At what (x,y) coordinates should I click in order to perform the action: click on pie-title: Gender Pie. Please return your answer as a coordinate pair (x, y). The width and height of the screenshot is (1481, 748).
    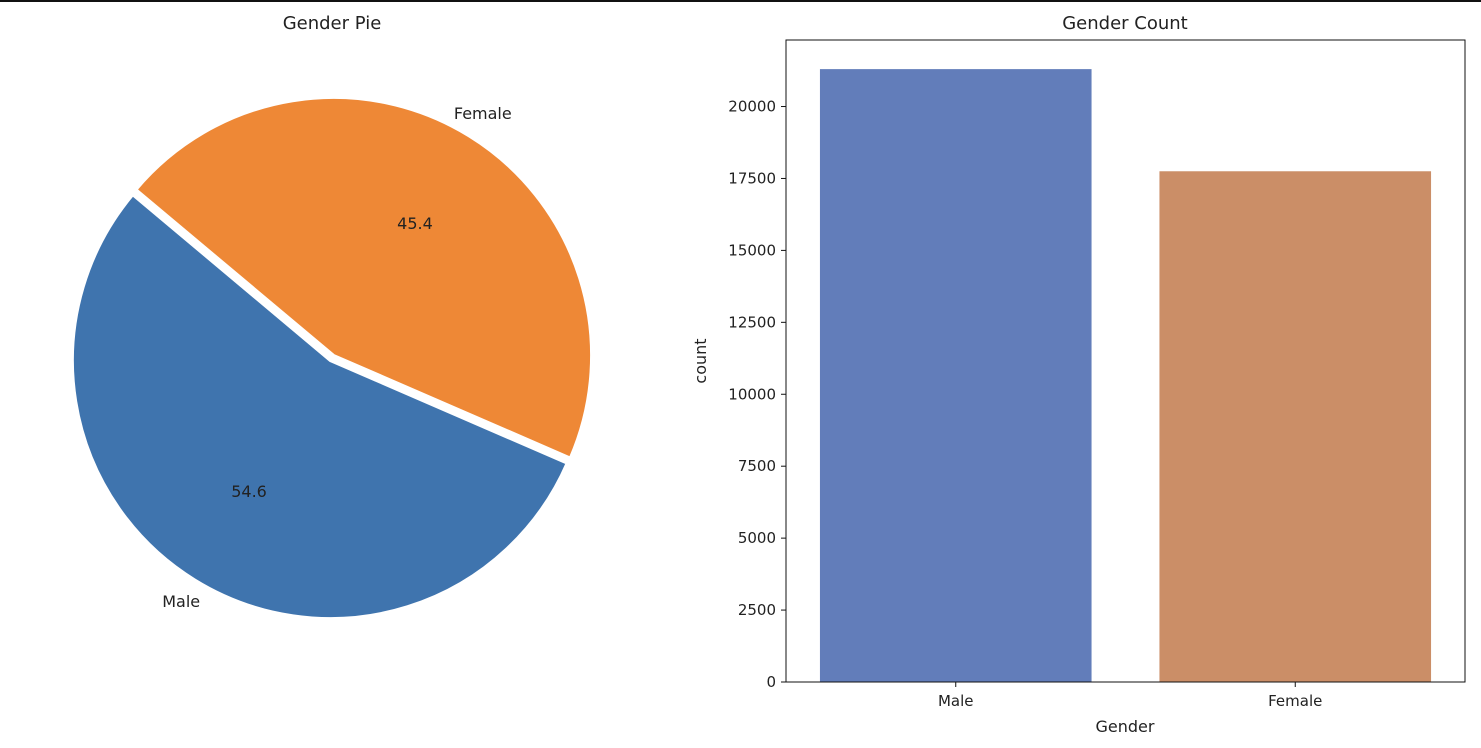
    Looking at the image, I should click on (332, 23).